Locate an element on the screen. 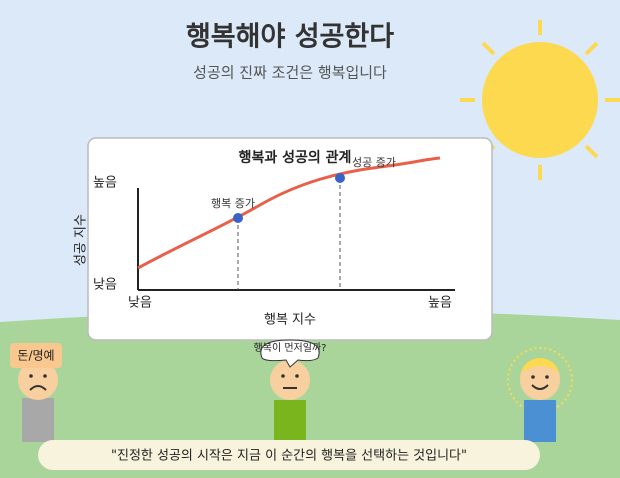 The image size is (620, 478). quote-banner is located at coordinates (289, 455).